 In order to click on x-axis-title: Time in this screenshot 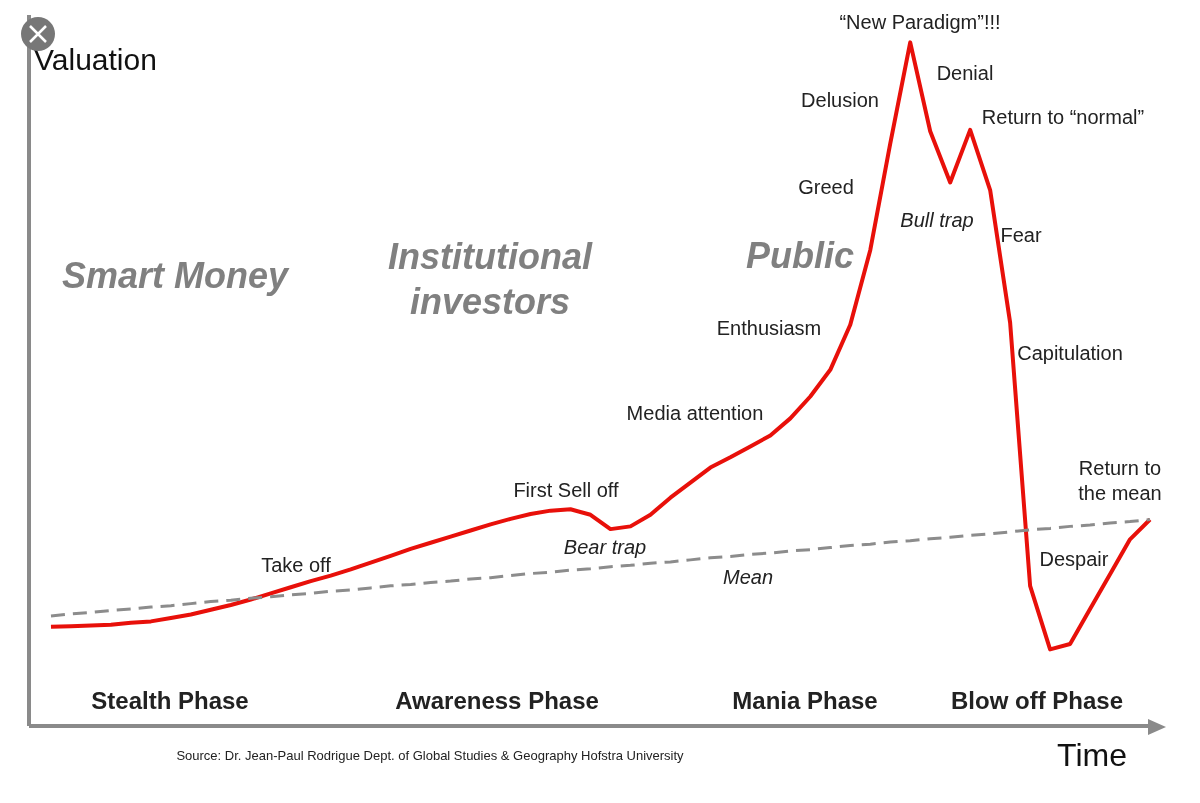, I will do `click(1092, 755)`.